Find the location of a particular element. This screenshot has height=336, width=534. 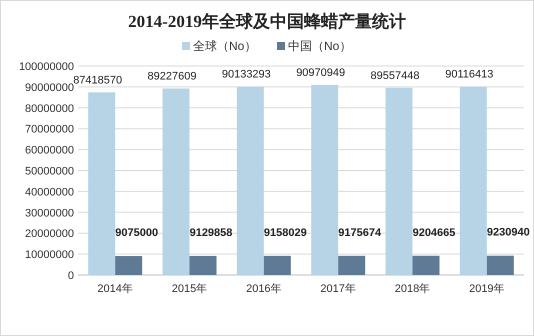

y-tick-label: 60000000 is located at coordinates (49, 150).